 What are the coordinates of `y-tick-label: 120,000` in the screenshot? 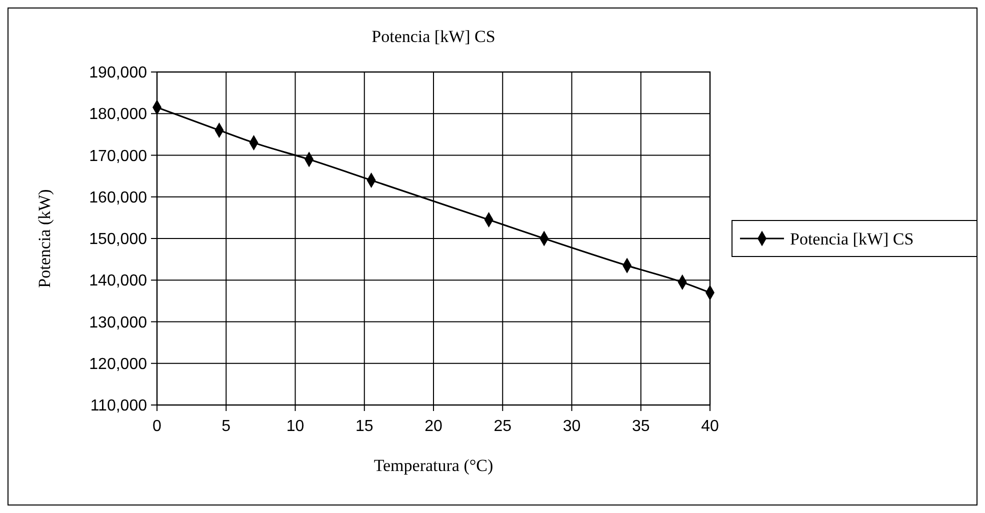 It's located at (118, 364).